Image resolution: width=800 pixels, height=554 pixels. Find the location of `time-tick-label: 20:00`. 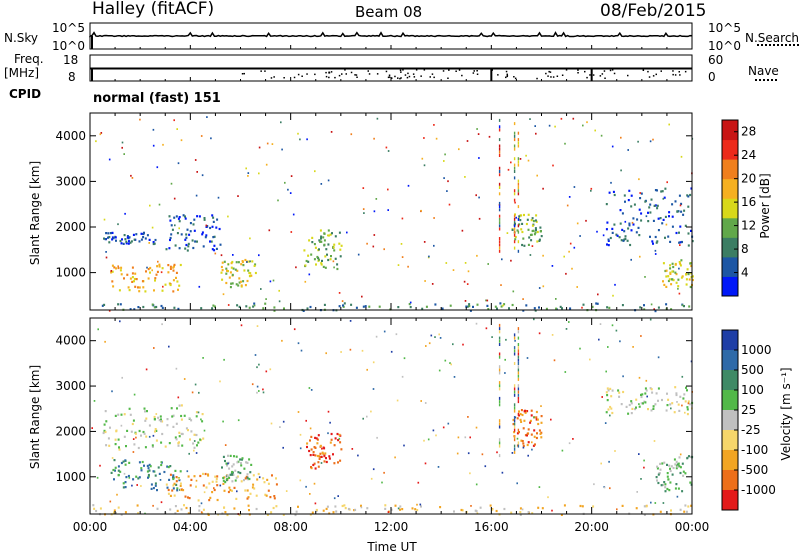

time-tick-label: 20:00 is located at coordinates (591, 527).